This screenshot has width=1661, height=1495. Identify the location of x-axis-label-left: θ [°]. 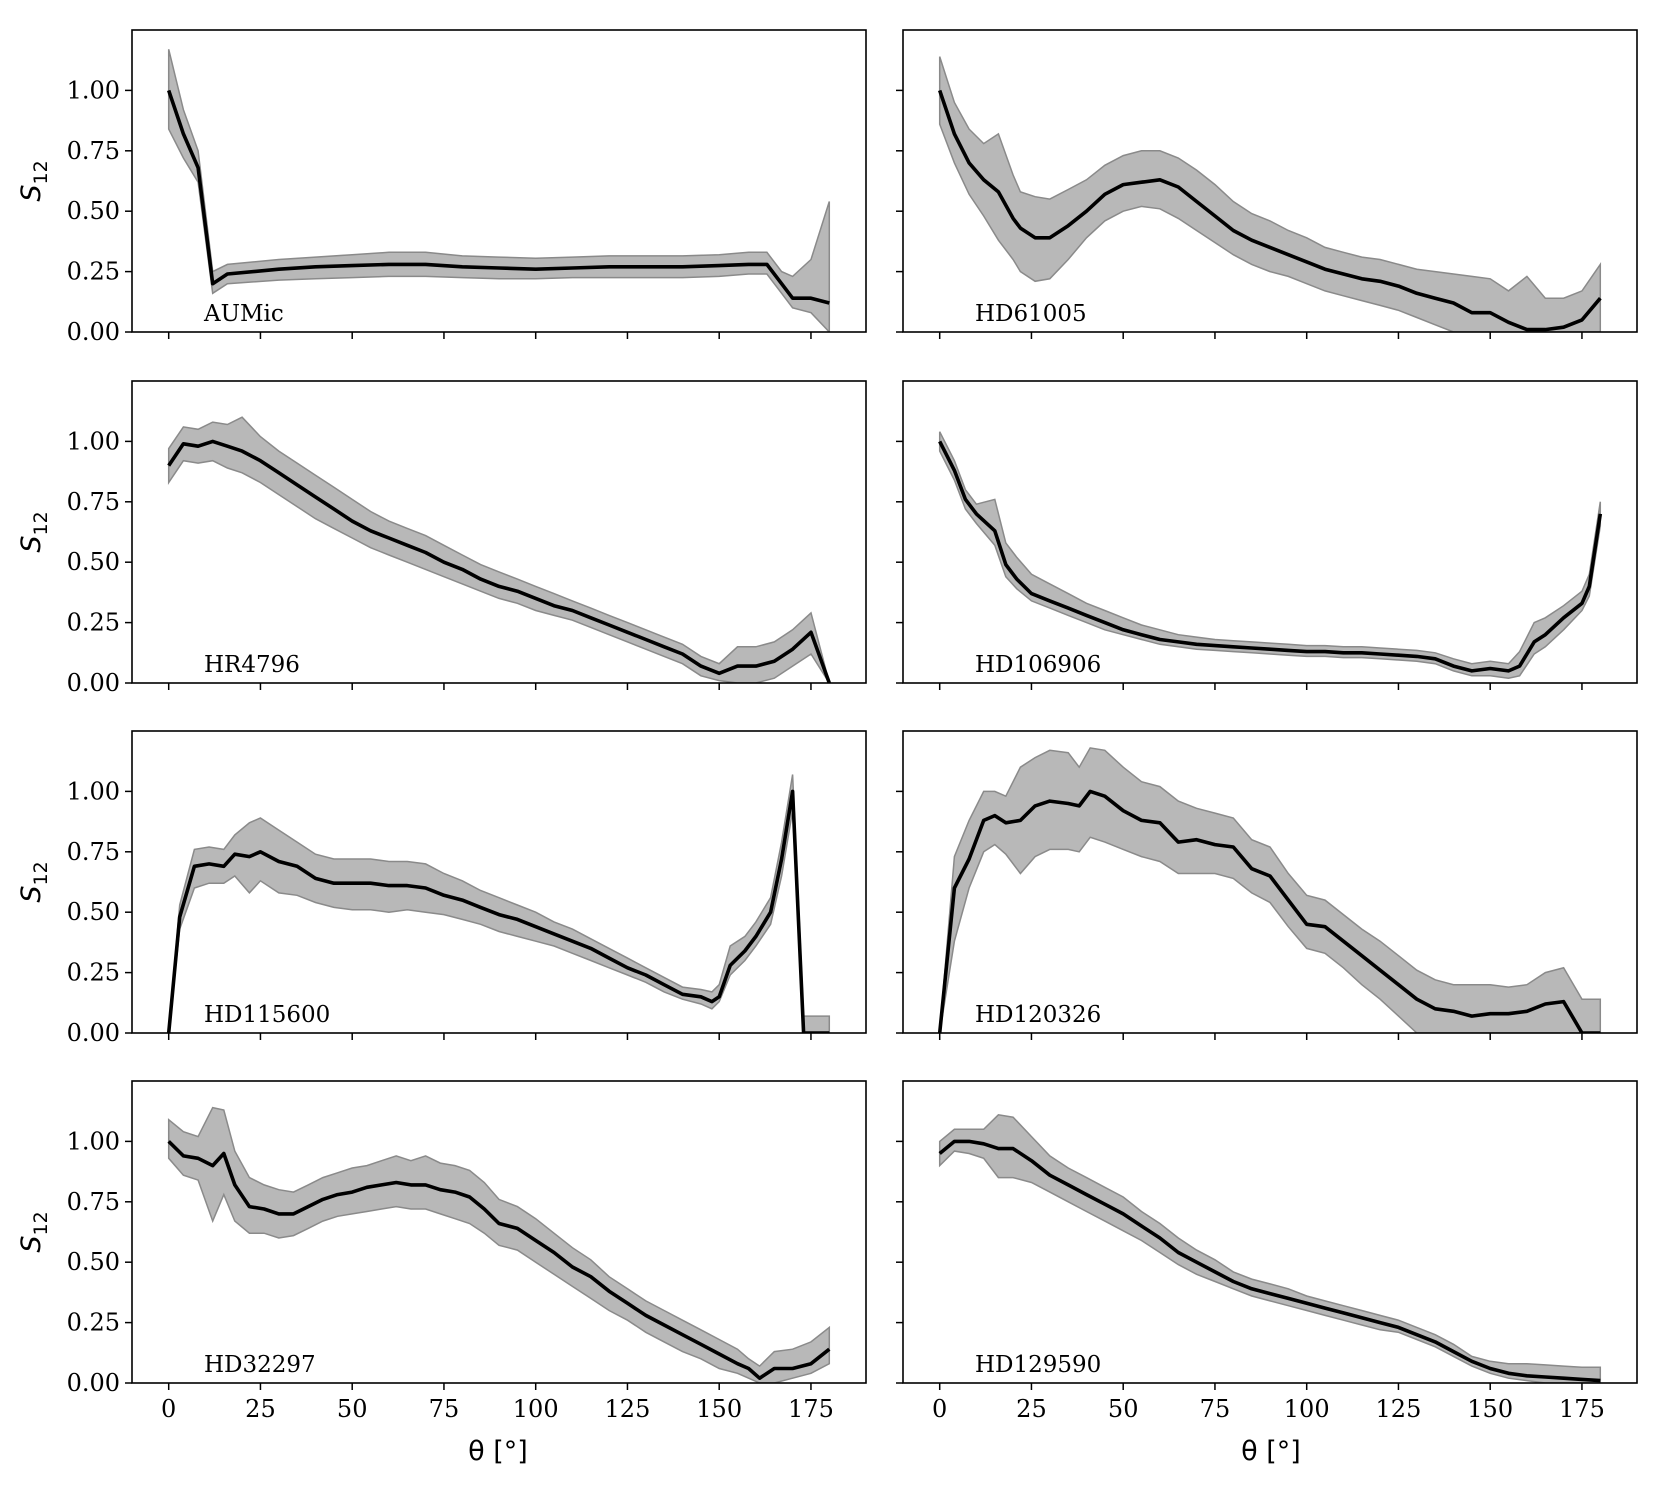
(498, 1451).